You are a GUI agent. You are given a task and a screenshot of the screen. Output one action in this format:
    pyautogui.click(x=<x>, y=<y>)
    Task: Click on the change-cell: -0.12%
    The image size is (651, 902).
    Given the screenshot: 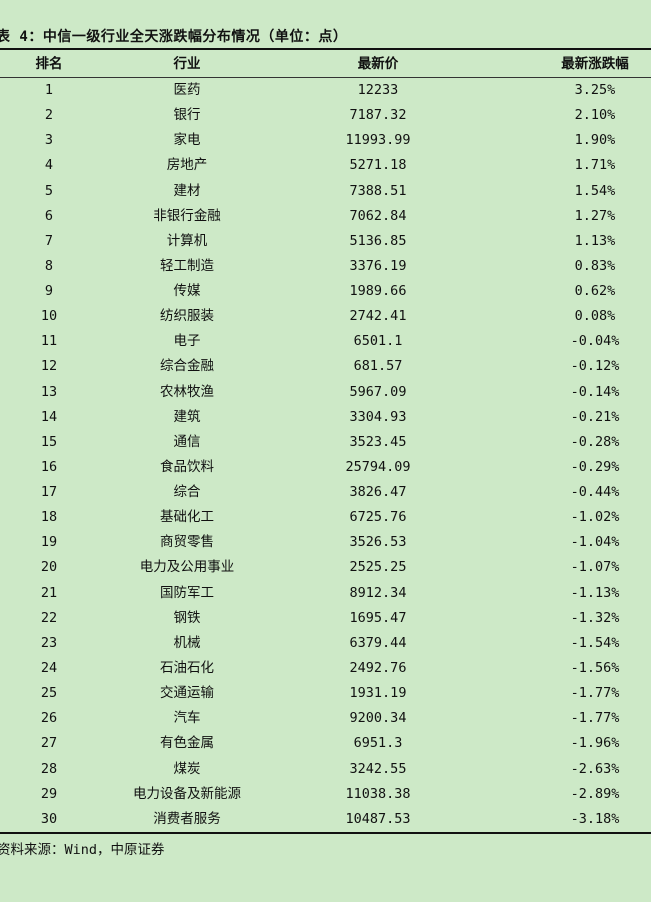 What is the action you would take?
    pyautogui.click(x=595, y=366)
    